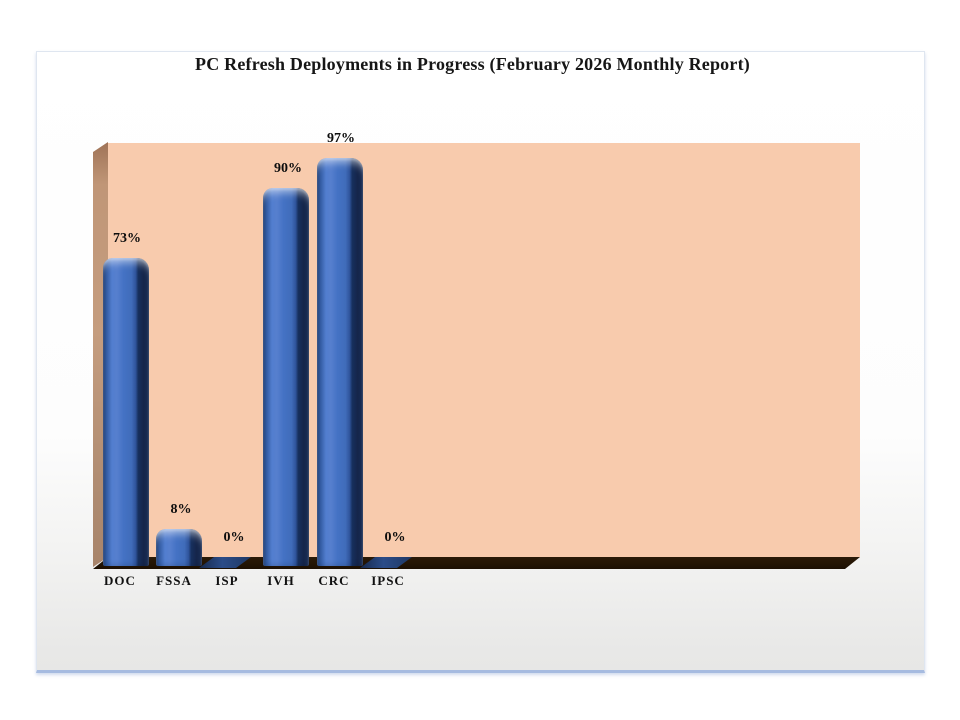 The image size is (960, 720). Describe the element at coordinates (174, 580) in the screenshot. I see `category-label-fssa: FSSA` at that location.